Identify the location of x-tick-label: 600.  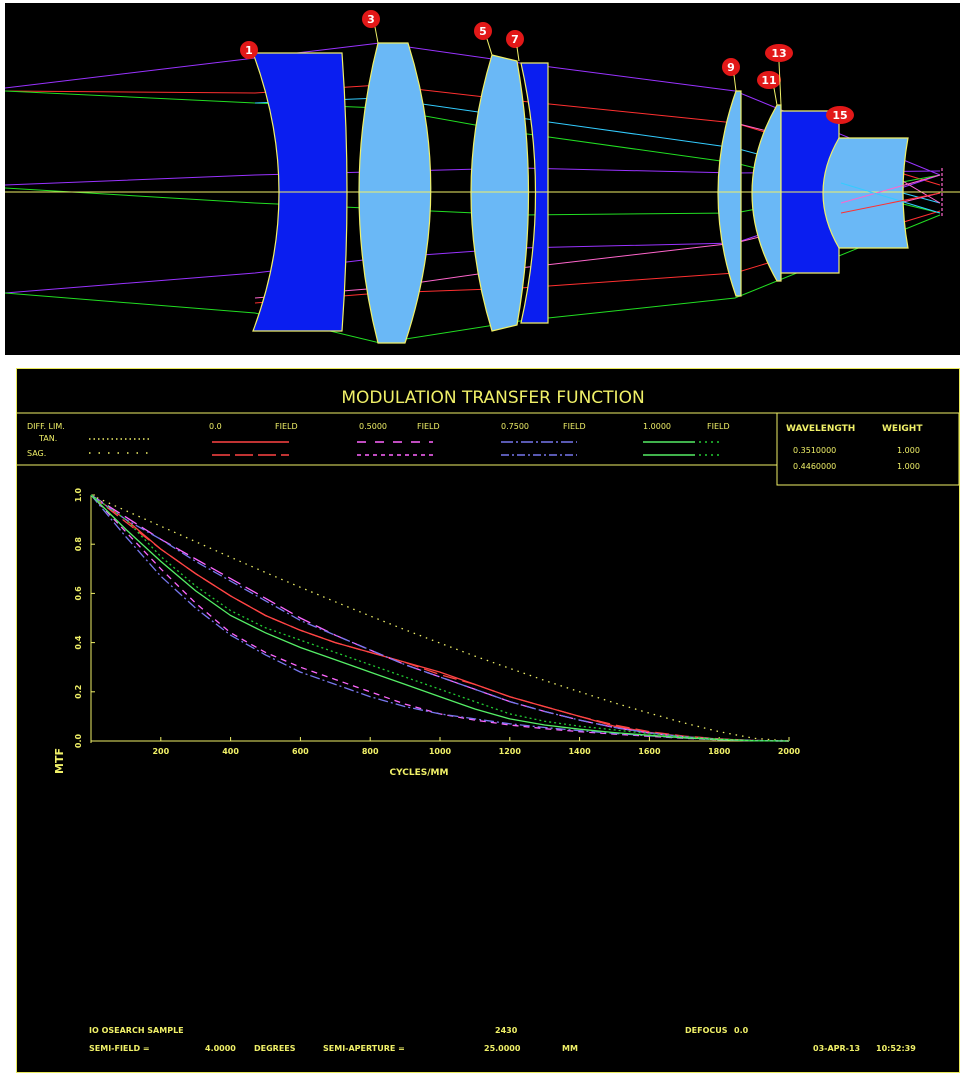
(300, 751).